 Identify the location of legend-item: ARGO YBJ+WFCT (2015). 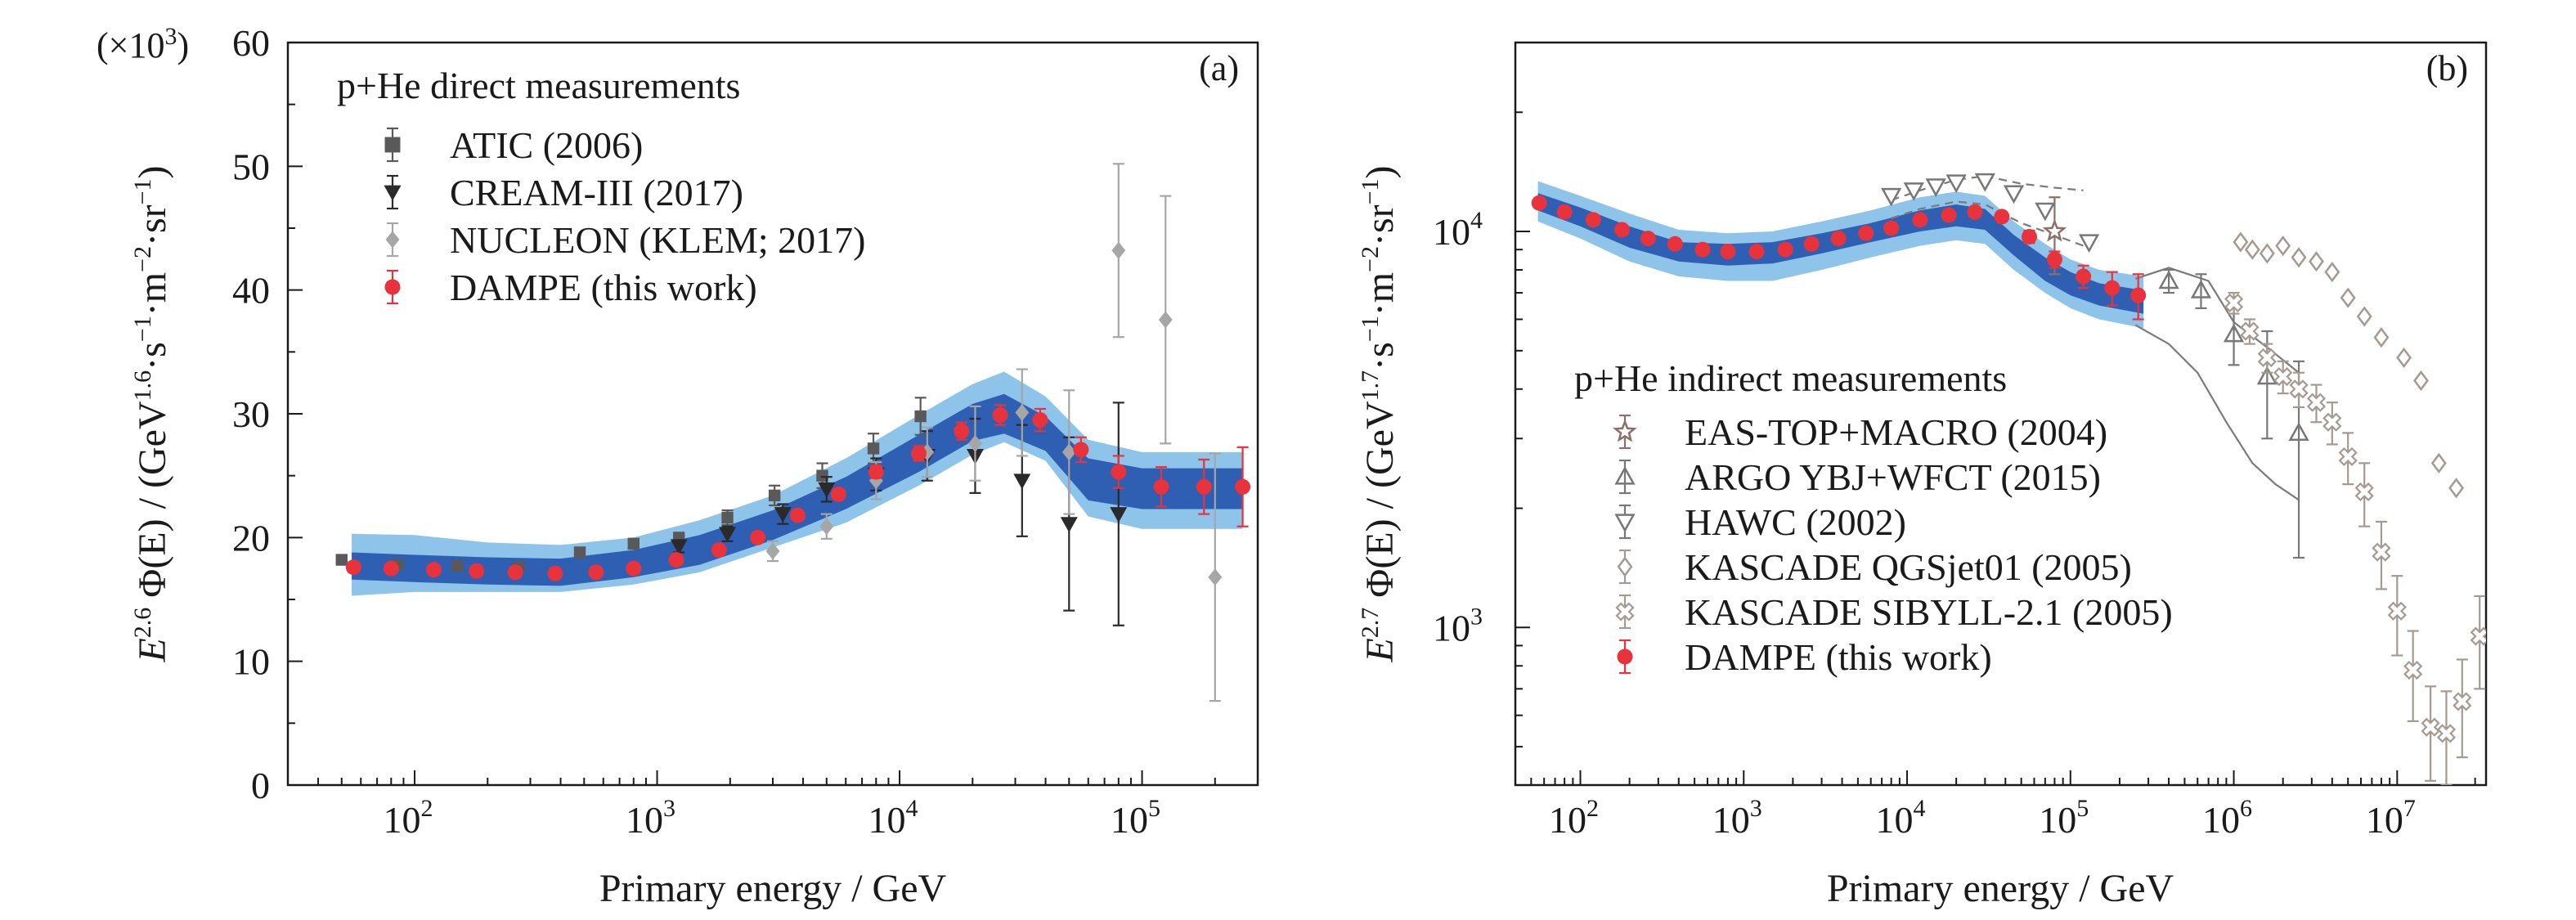
(1857, 477).